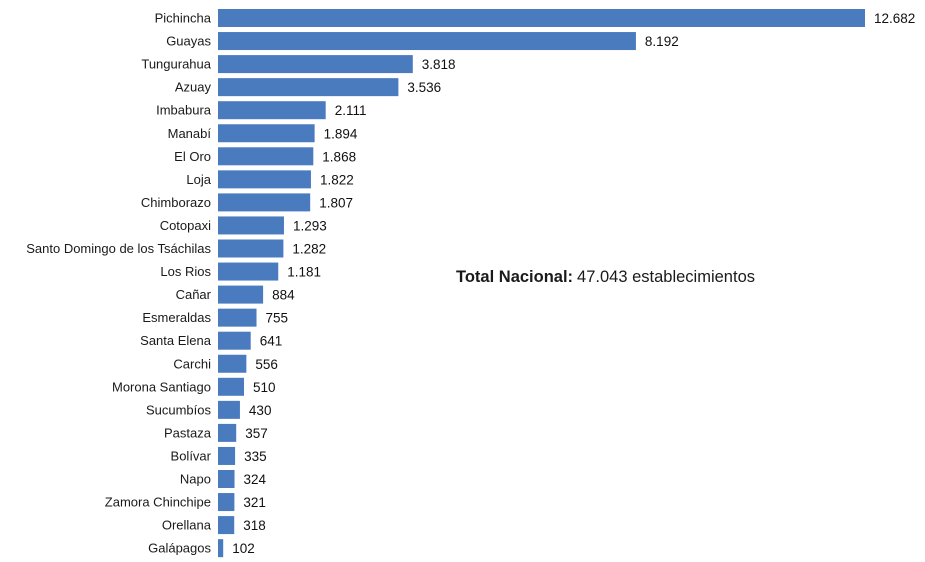  I want to click on bar-canar, so click(241, 294).